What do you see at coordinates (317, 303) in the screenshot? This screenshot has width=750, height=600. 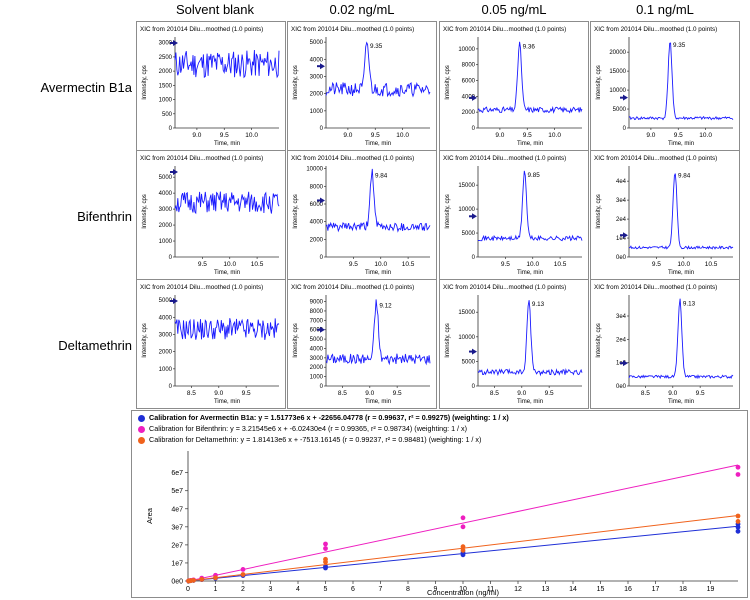 I see `y-tick-label: 9000` at bounding box center [317, 303].